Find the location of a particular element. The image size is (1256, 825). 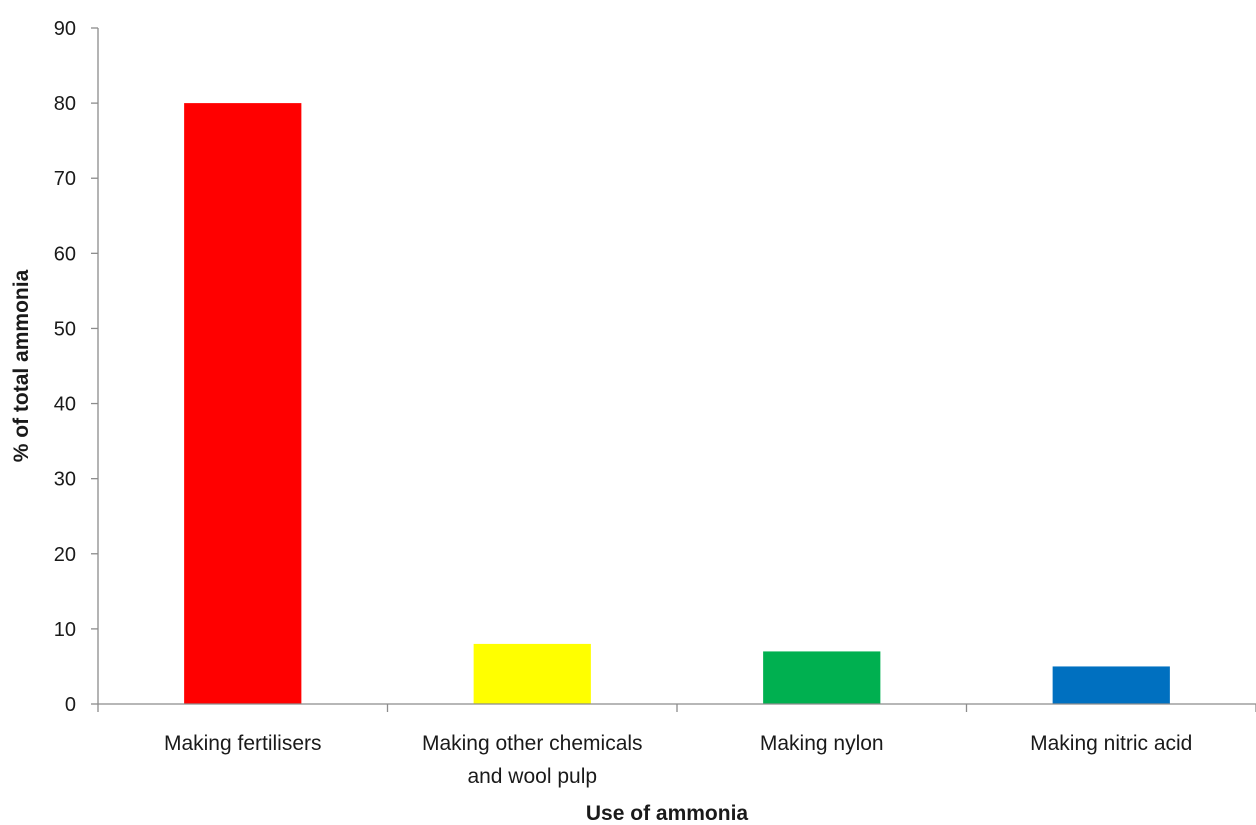

y-tick-label: 50 is located at coordinates (65, 329).